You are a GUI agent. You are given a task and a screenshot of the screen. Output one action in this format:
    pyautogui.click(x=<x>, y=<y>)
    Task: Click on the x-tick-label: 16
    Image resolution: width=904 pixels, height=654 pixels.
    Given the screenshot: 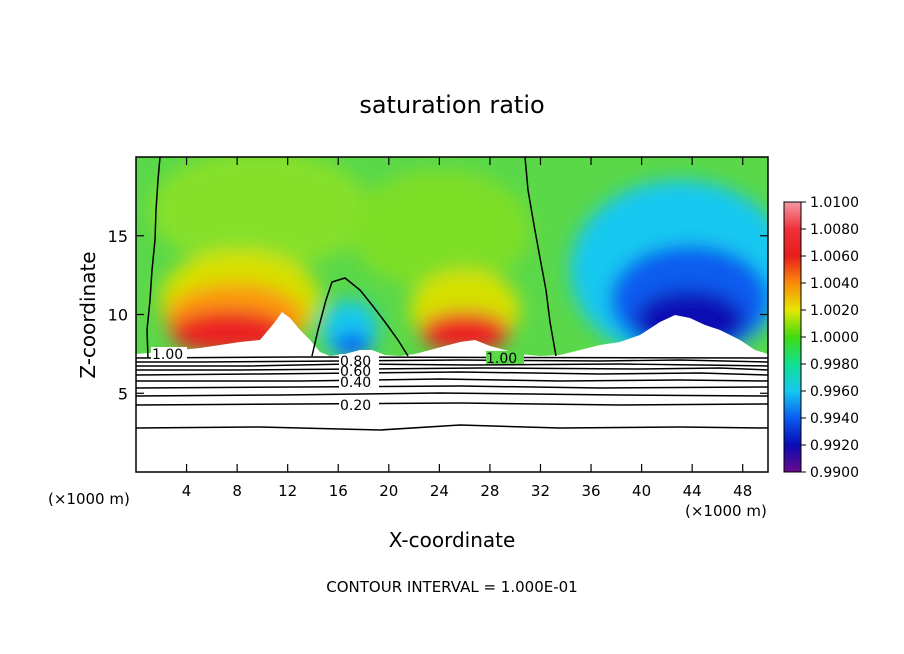 What is the action you would take?
    pyautogui.click(x=338, y=491)
    